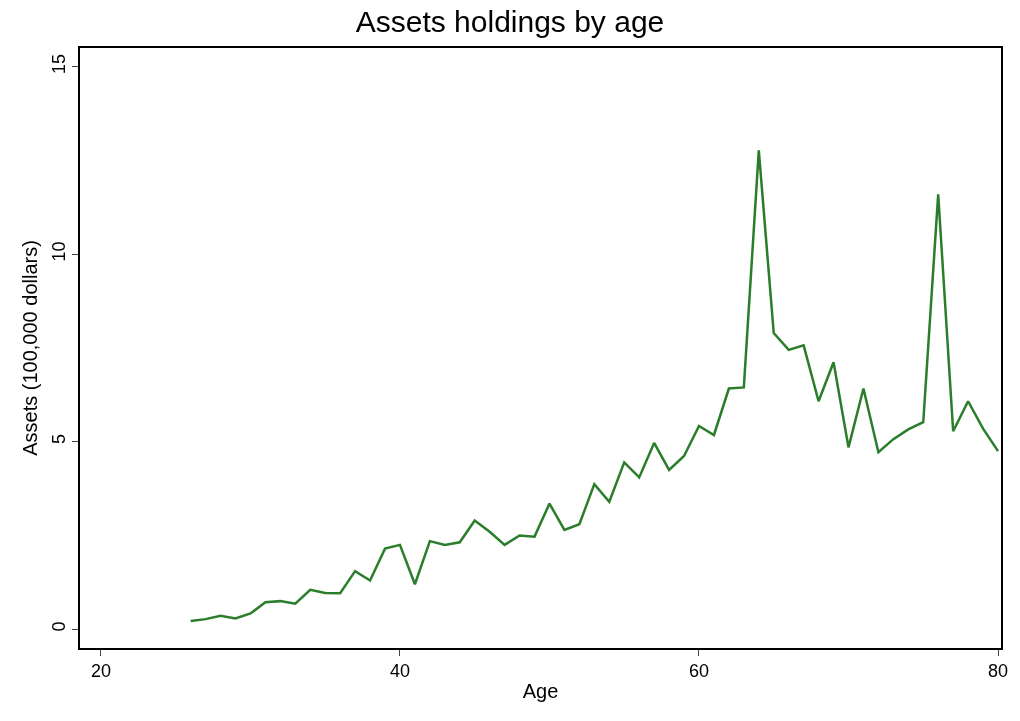 Image resolution: width=1020 pixels, height=721 pixels. I want to click on x-tick-label: 80, so click(998, 671).